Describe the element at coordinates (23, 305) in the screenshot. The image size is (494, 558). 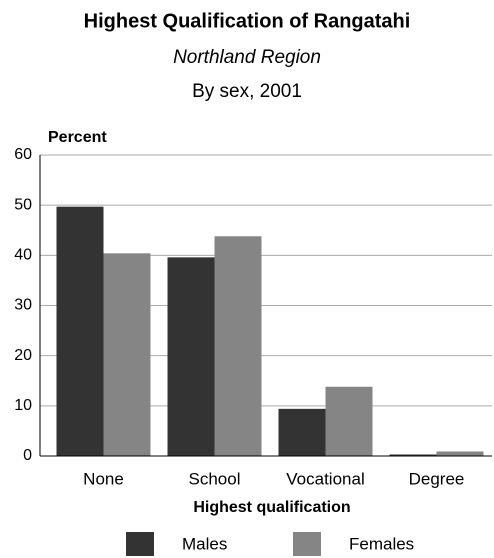
I see `y-tick-label: 30` at that location.